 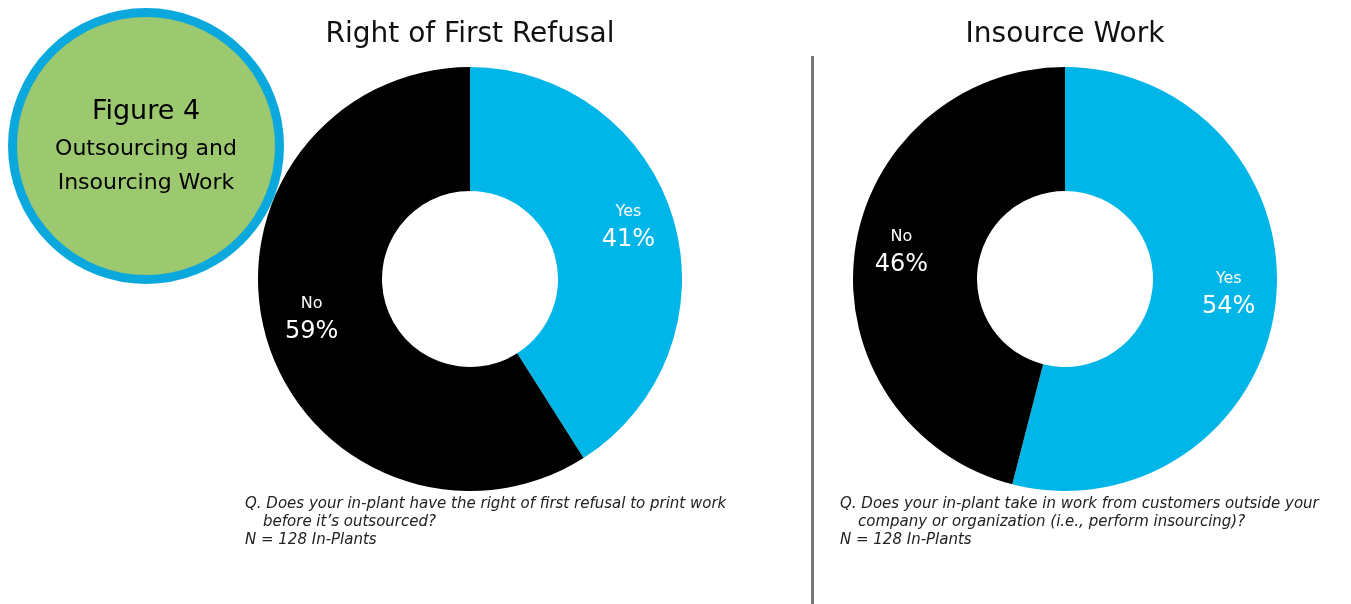 What do you see at coordinates (901, 263) in the screenshot?
I see `data-label: 46%` at bounding box center [901, 263].